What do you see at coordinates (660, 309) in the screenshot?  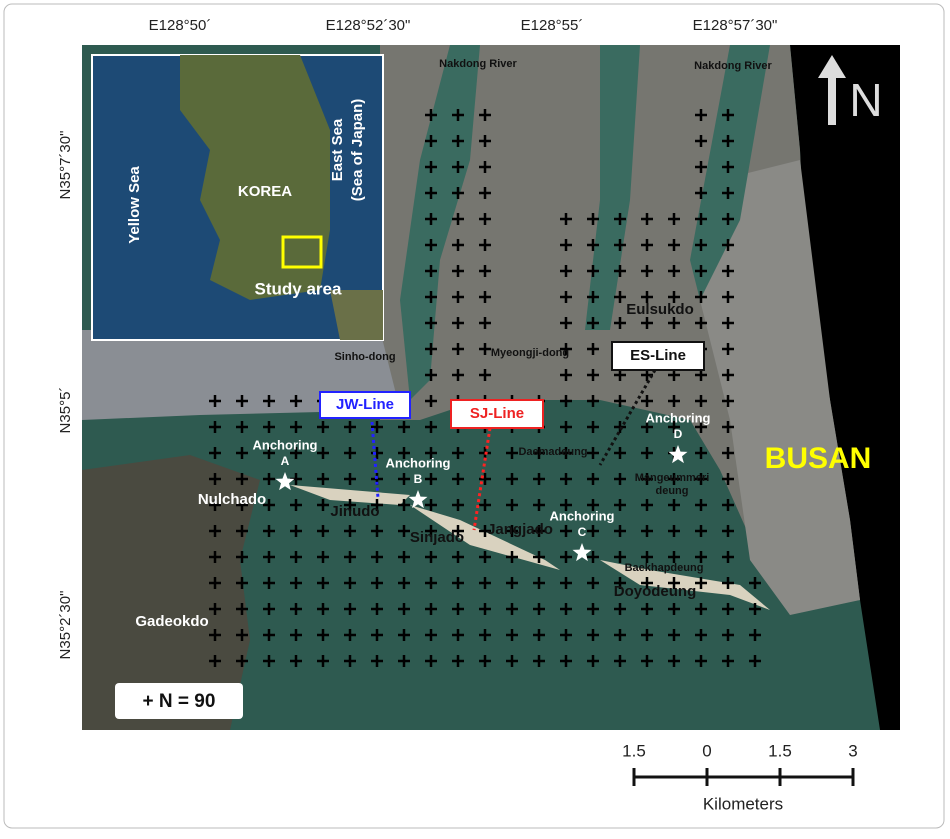 I see `place-label: Eulsukdo` at bounding box center [660, 309].